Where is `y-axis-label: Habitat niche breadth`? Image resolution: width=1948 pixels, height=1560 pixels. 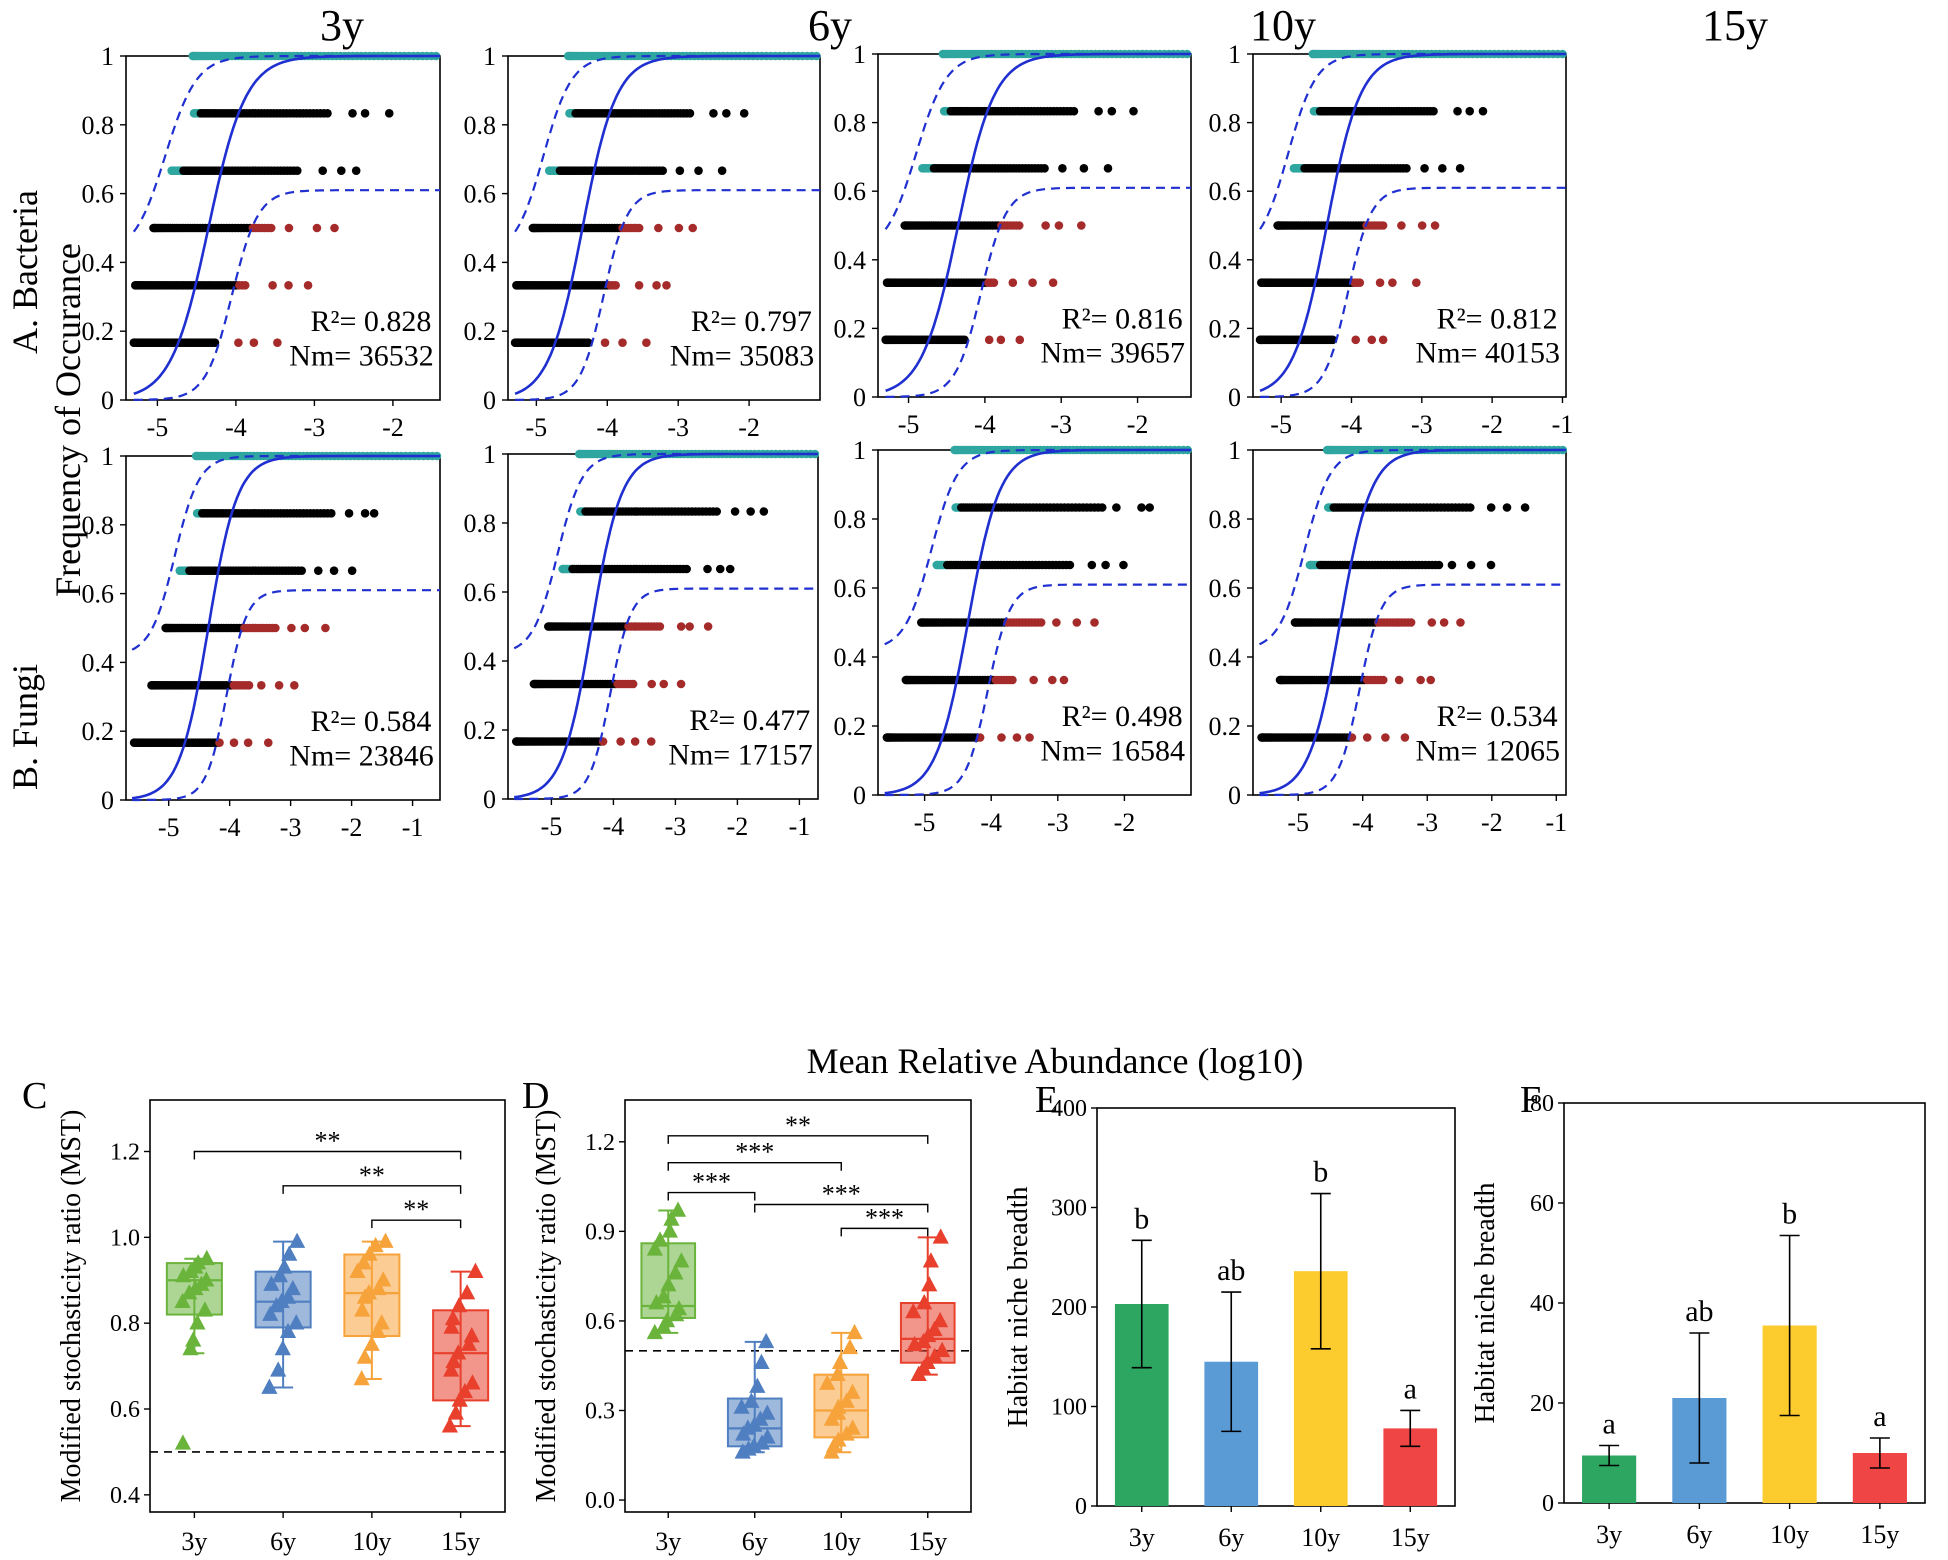 y-axis-label: Habitat niche breadth is located at coordinates (1485, 1302).